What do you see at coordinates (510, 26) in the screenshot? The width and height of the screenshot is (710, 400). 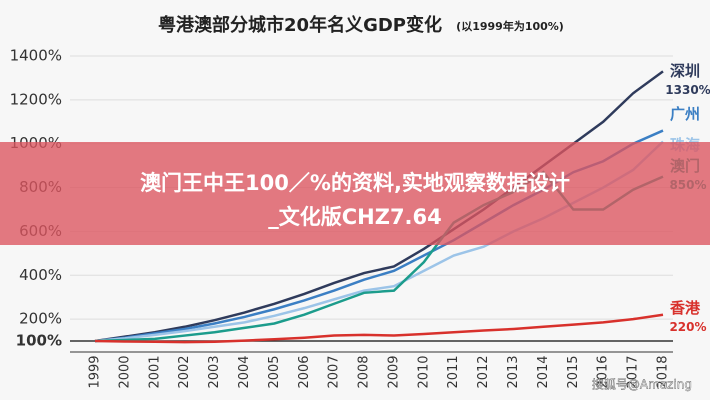 I see `chart-subtitle: (以1999年为100%)` at bounding box center [510, 26].